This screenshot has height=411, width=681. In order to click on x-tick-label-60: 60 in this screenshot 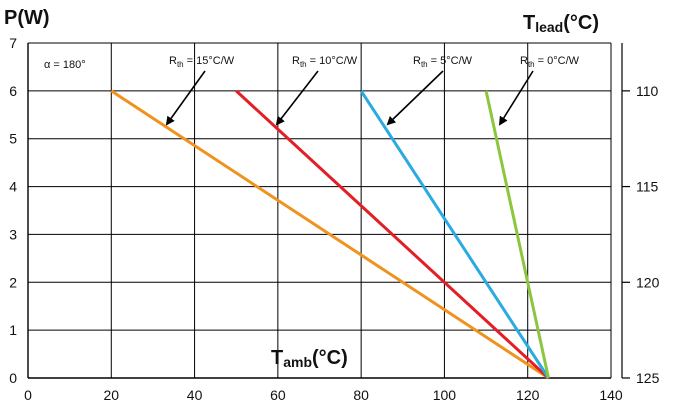, I will do `click(278, 395)`.